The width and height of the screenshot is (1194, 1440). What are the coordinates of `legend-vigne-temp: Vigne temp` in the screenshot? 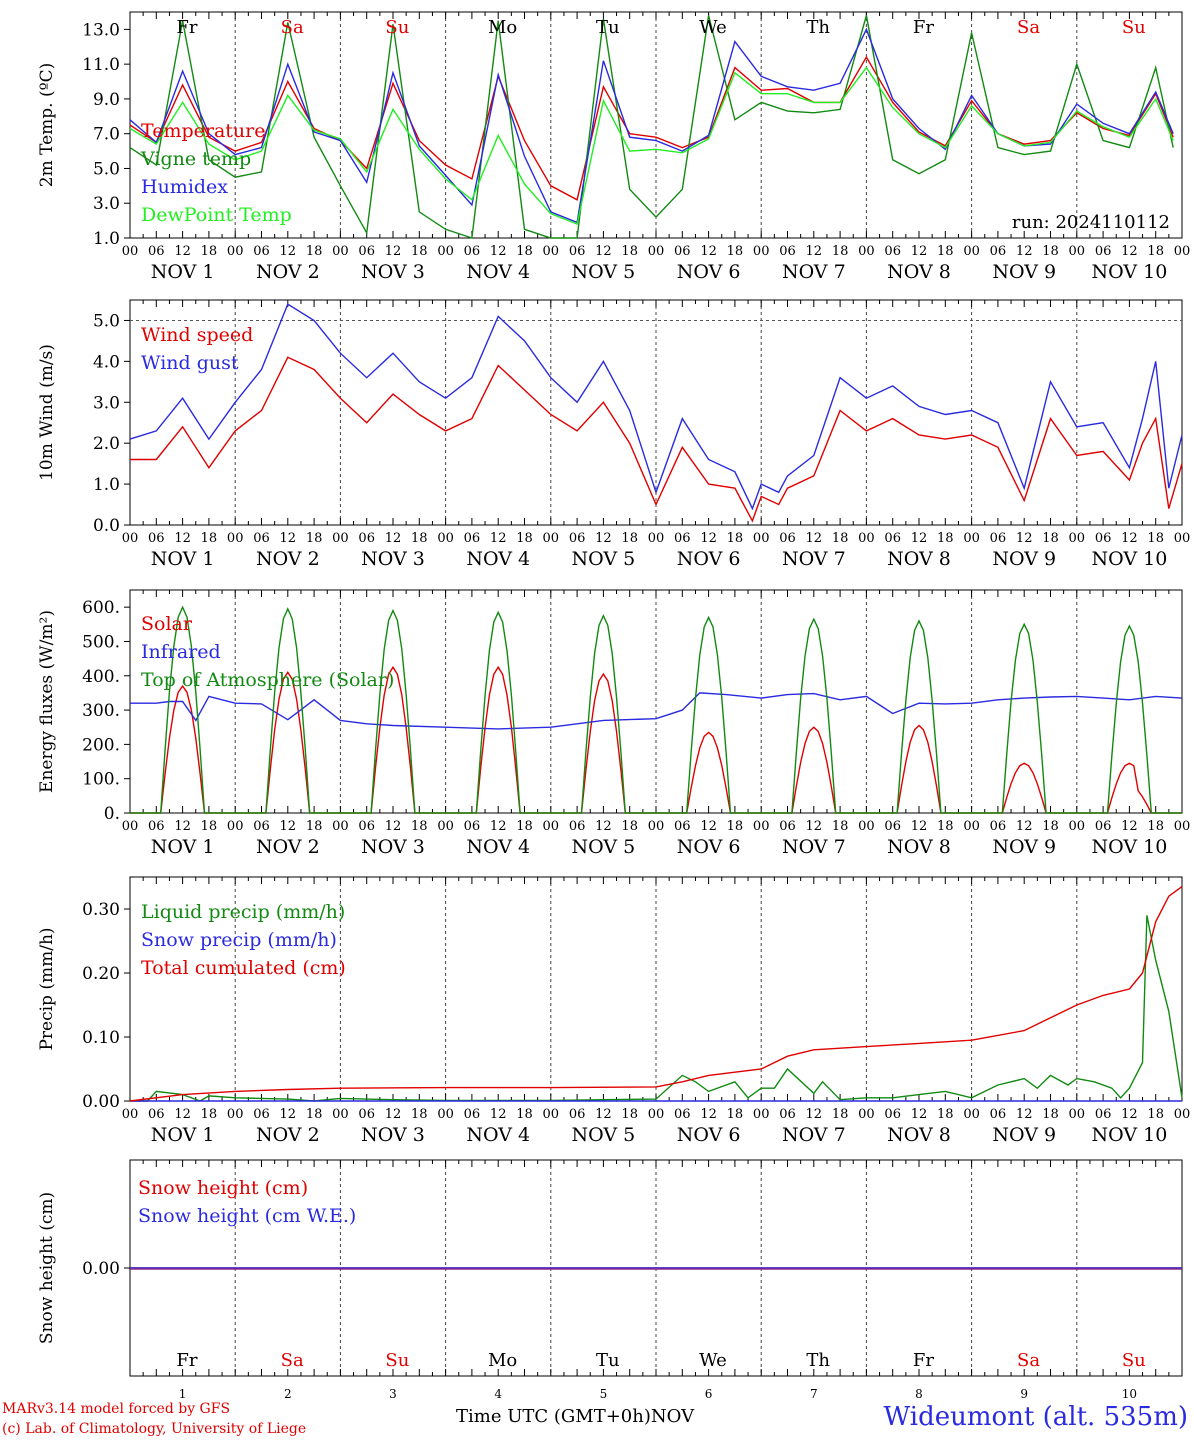 It's located at (195, 159).